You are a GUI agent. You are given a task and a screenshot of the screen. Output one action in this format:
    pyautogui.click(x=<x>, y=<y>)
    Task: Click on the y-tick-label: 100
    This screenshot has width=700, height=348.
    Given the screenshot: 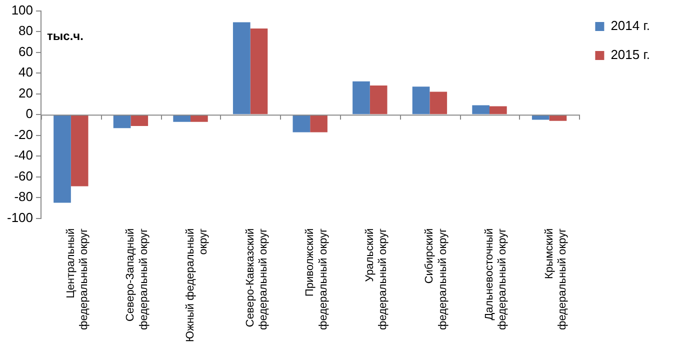 What is the action you would take?
    pyautogui.click(x=22, y=10)
    